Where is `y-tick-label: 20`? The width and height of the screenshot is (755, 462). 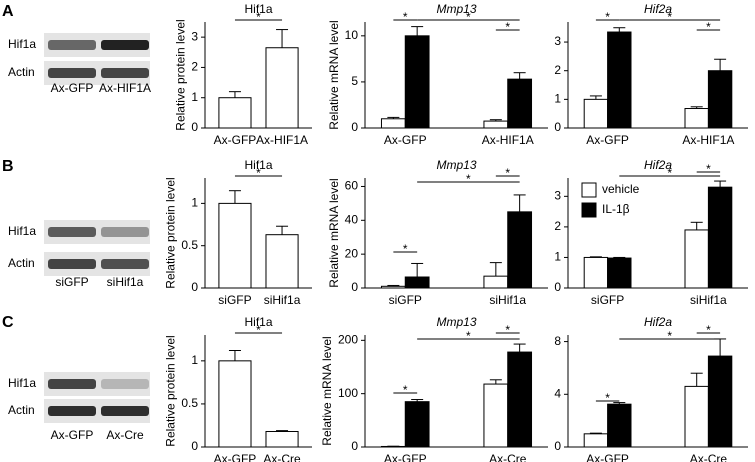 y-tick-label: 20 is located at coordinates (352, 253).